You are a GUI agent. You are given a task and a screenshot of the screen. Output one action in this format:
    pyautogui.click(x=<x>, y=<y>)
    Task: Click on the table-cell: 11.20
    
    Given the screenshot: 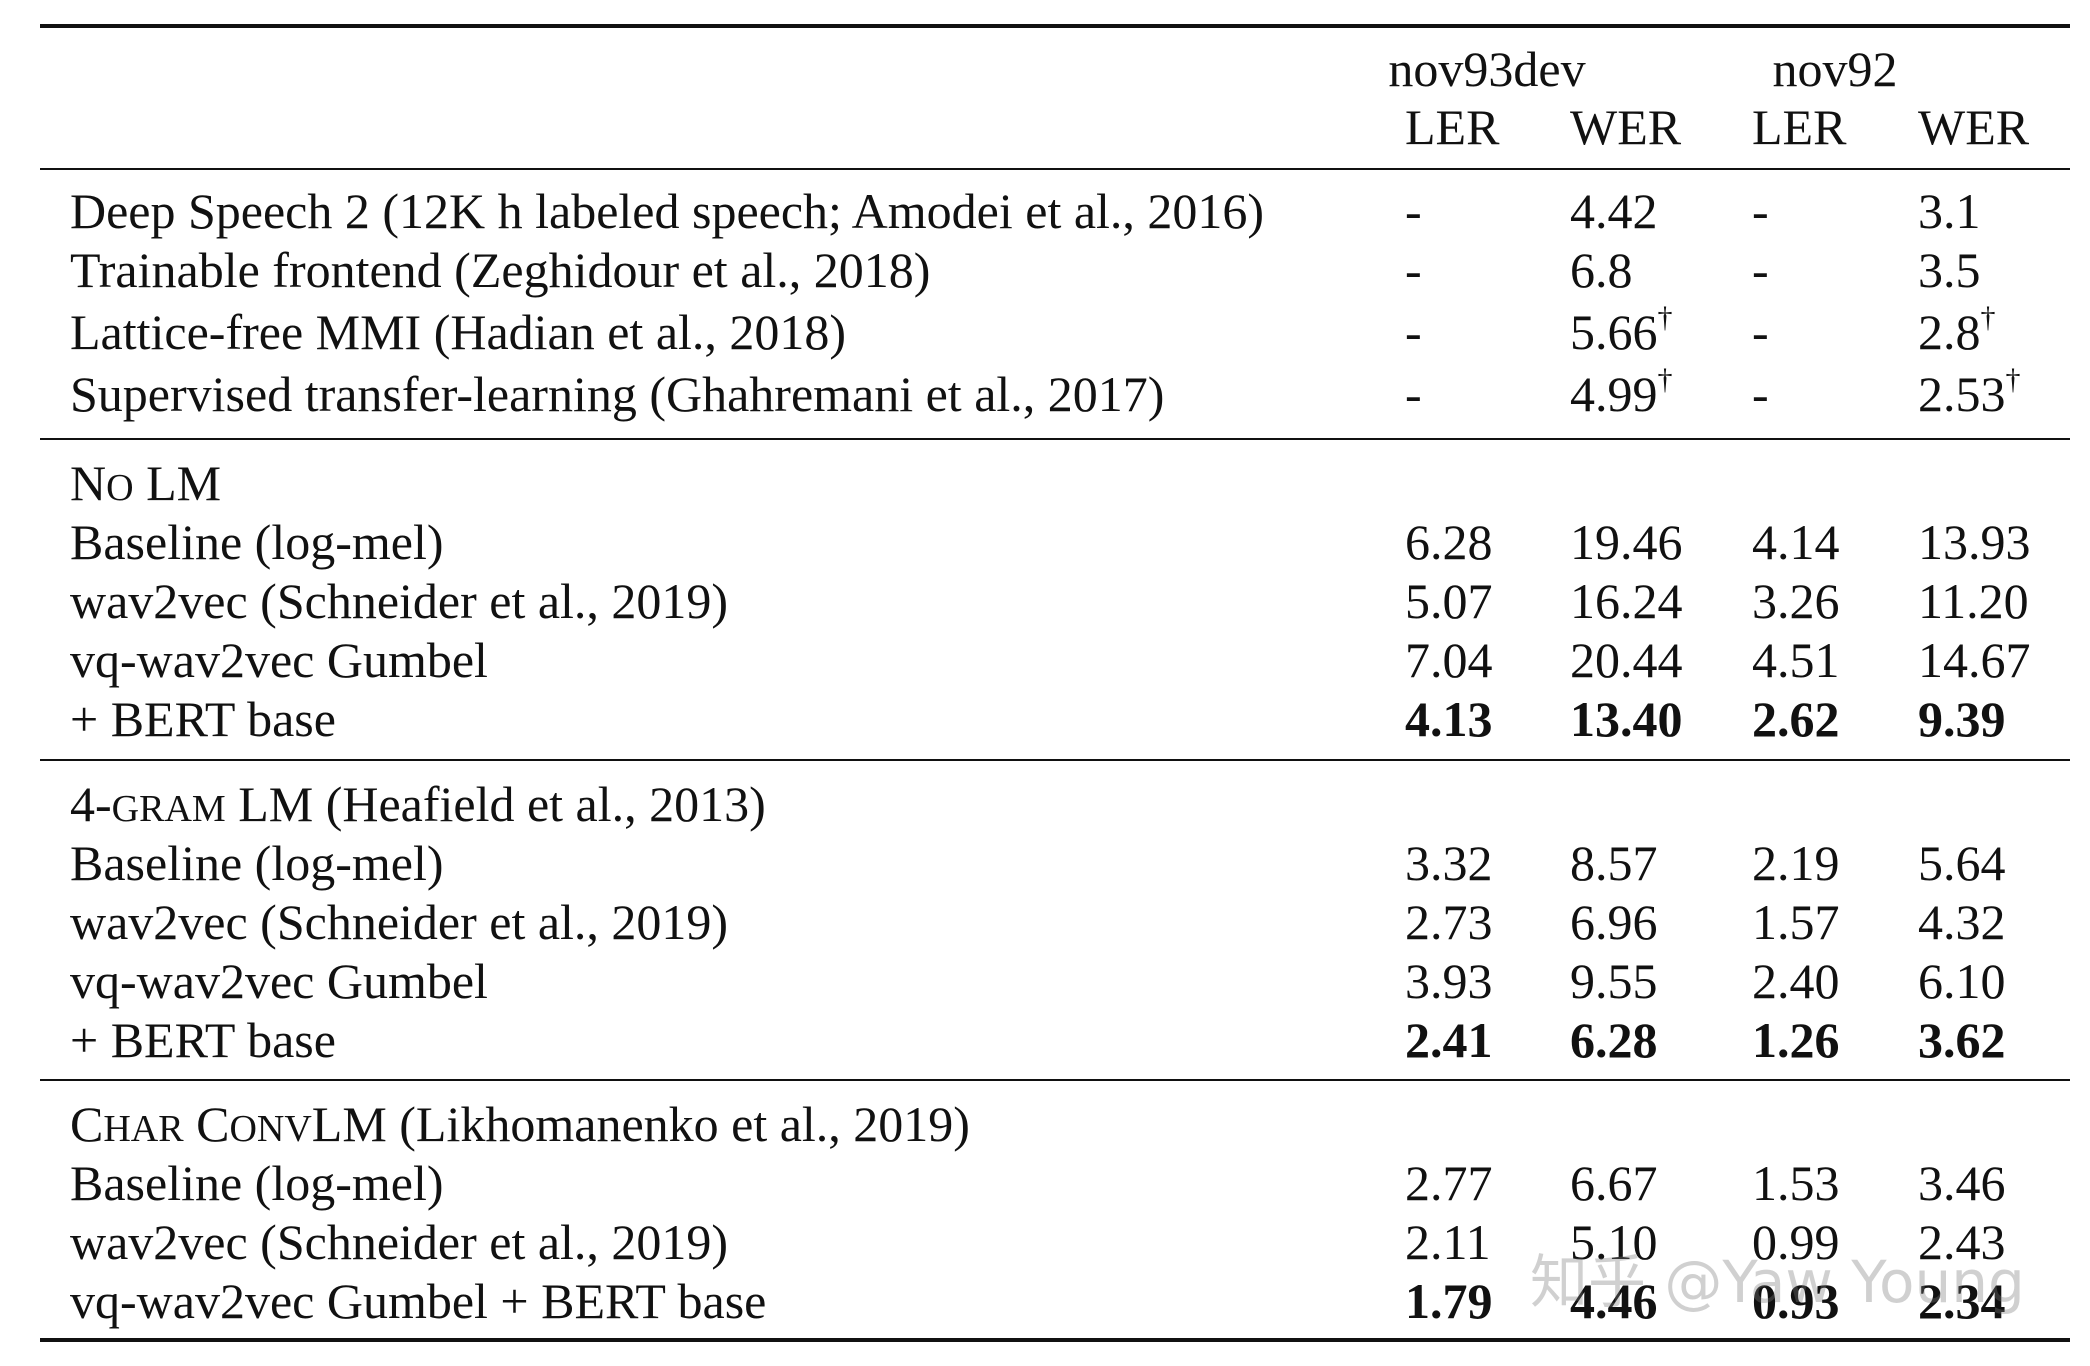 What is the action you would take?
    pyautogui.click(x=1973, y=601)
    